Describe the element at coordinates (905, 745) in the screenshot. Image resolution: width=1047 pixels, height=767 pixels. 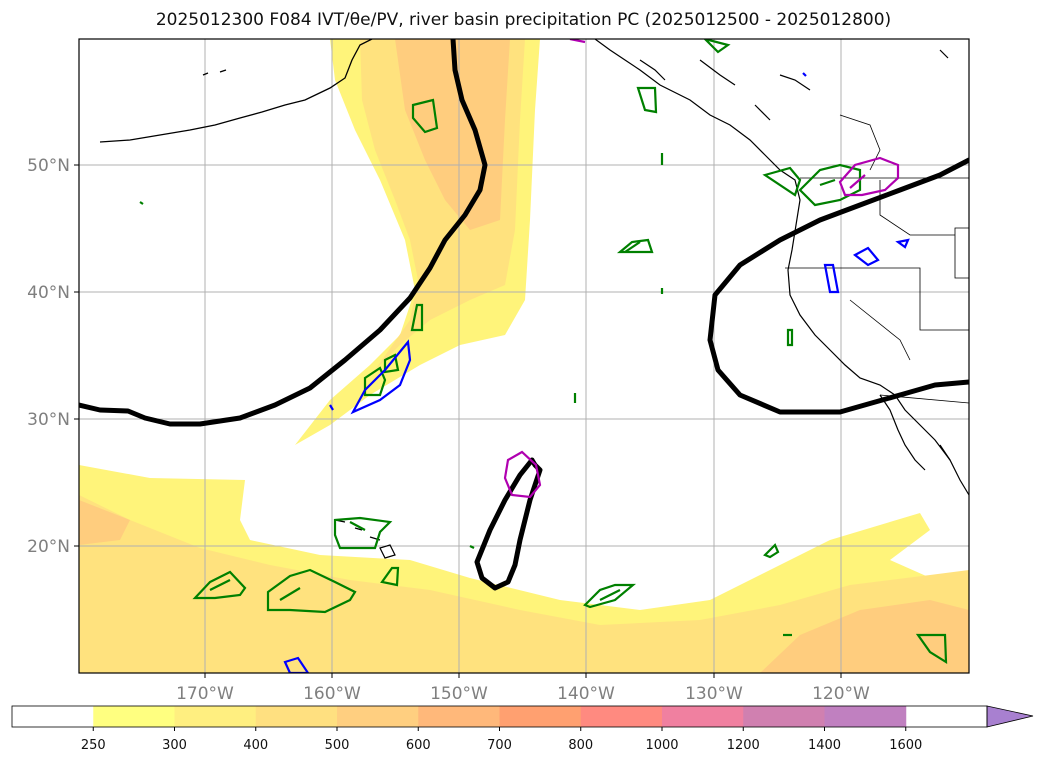
I see `colorbar-tick-label: 1600` at that location.